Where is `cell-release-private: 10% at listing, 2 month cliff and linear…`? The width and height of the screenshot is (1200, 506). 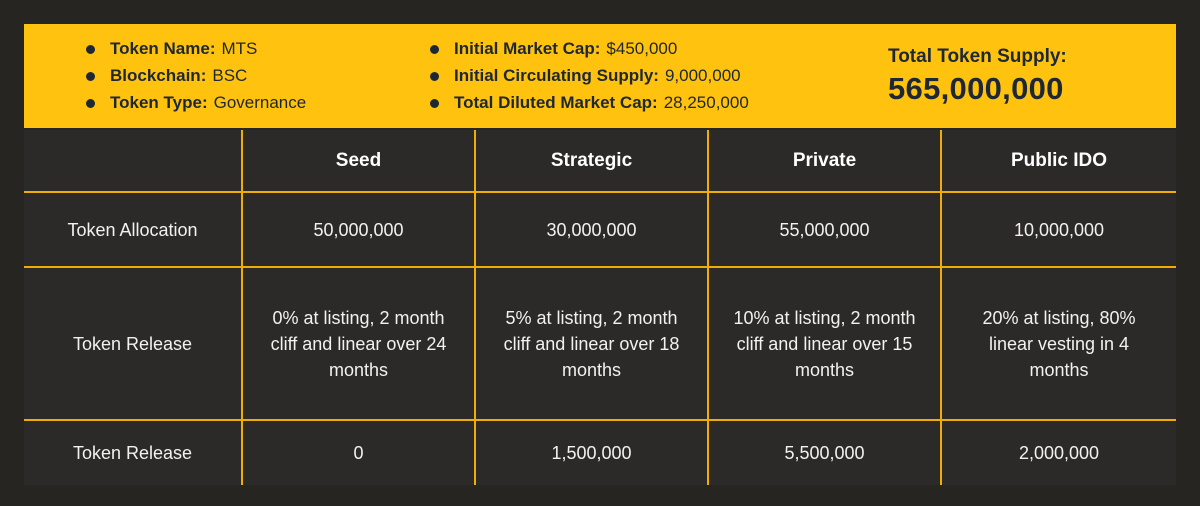
cell-release-private: 10% at listing, 2 month cliff and linear… is located at coordinates (824, 344).